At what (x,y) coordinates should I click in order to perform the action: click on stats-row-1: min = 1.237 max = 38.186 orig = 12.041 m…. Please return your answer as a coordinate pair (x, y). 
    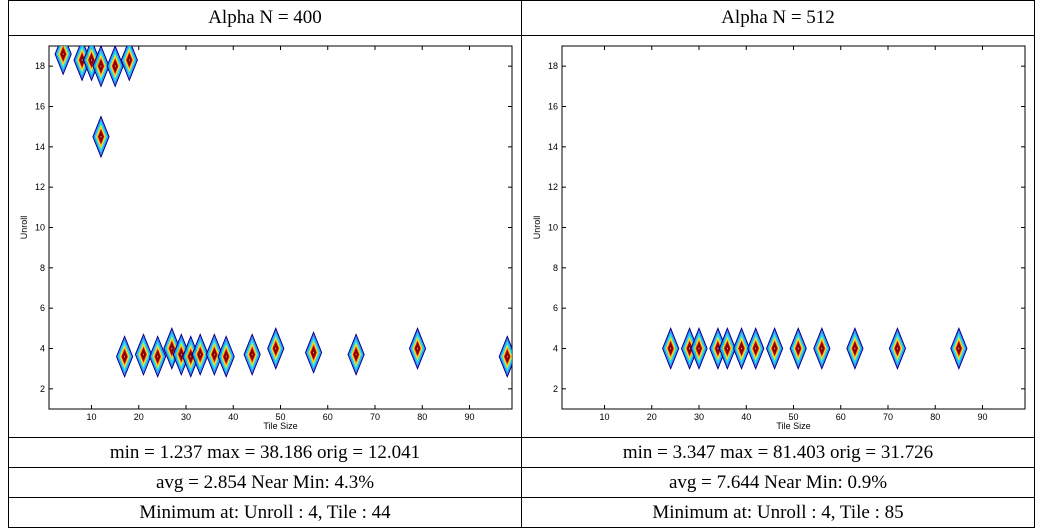
    Looking at the image, I should click on (521, 452).